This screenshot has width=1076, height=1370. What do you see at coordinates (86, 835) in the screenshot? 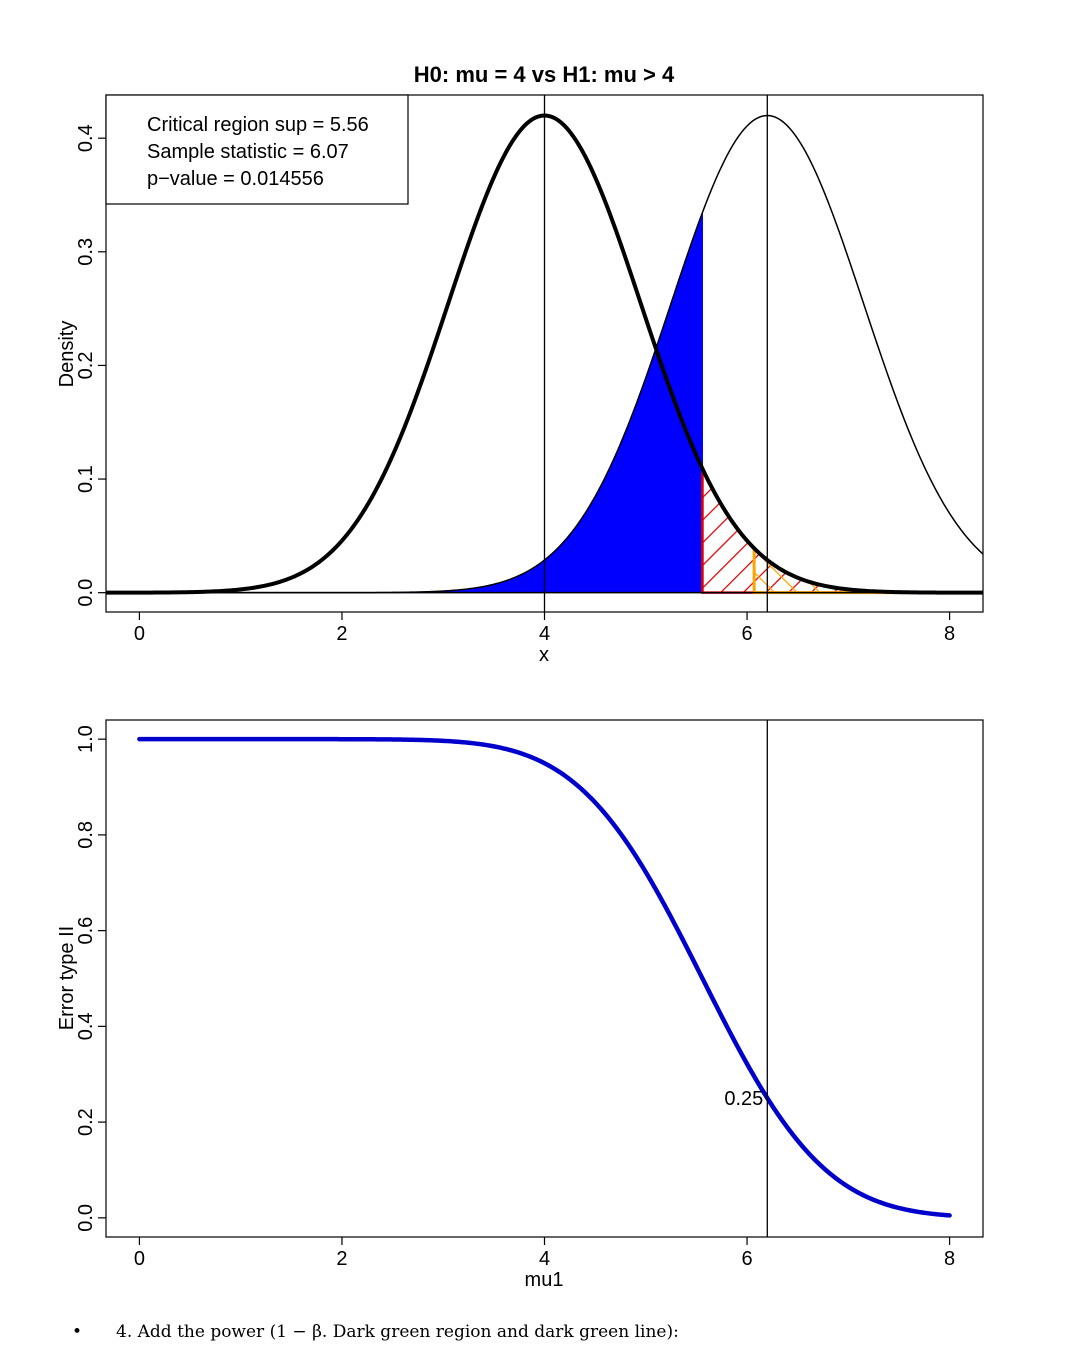
I see `y-tick-label: 0.8` at bounding box center [86, 835].